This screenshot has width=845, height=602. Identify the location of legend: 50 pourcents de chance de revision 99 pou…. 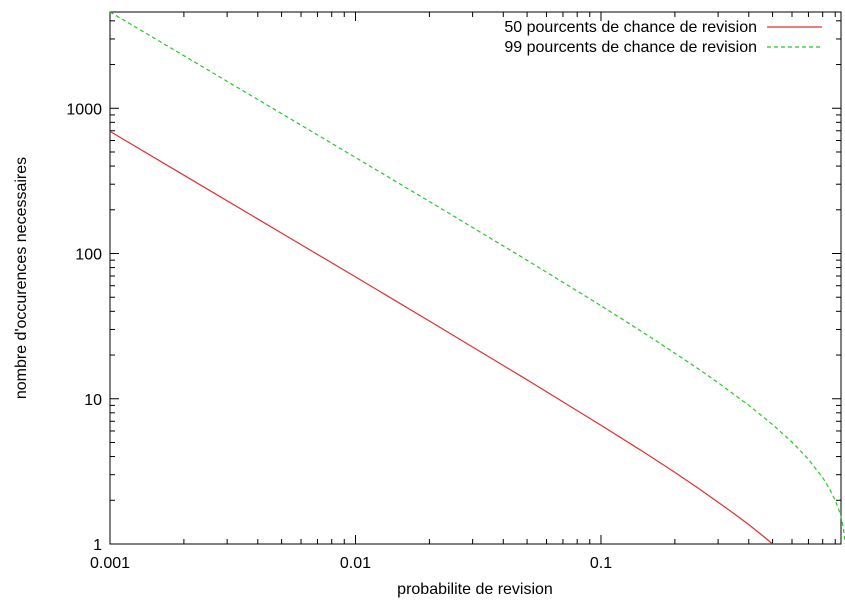
(663, 37).